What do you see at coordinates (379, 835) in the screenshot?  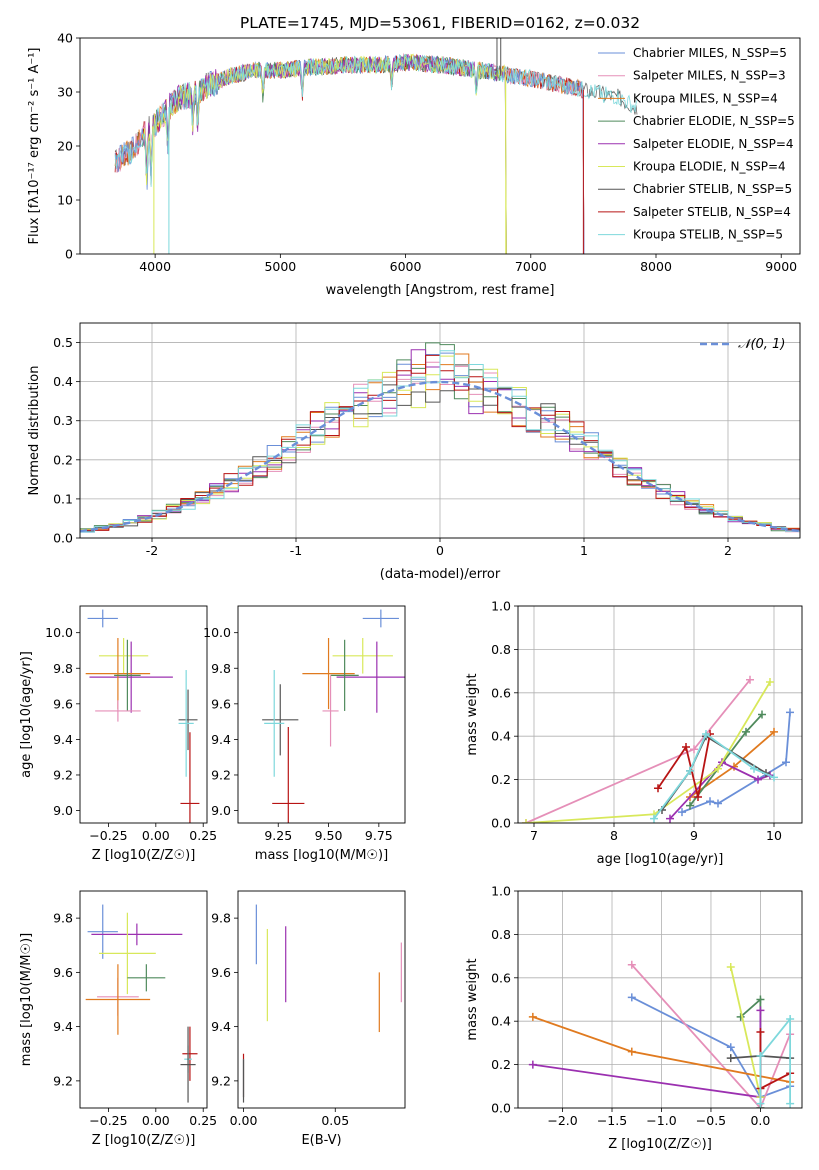 I see `x-tick-label: 9.75` at bounding box center [379, 835].